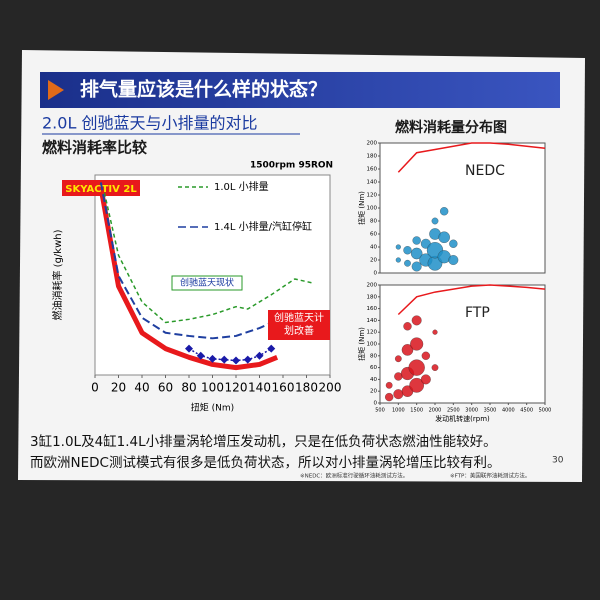 This screenshot has width=600, height=600. Describe the element at coordinates (241, 186) in the screenshot. I see `legend-label: 1.0L 小排量` at that location.